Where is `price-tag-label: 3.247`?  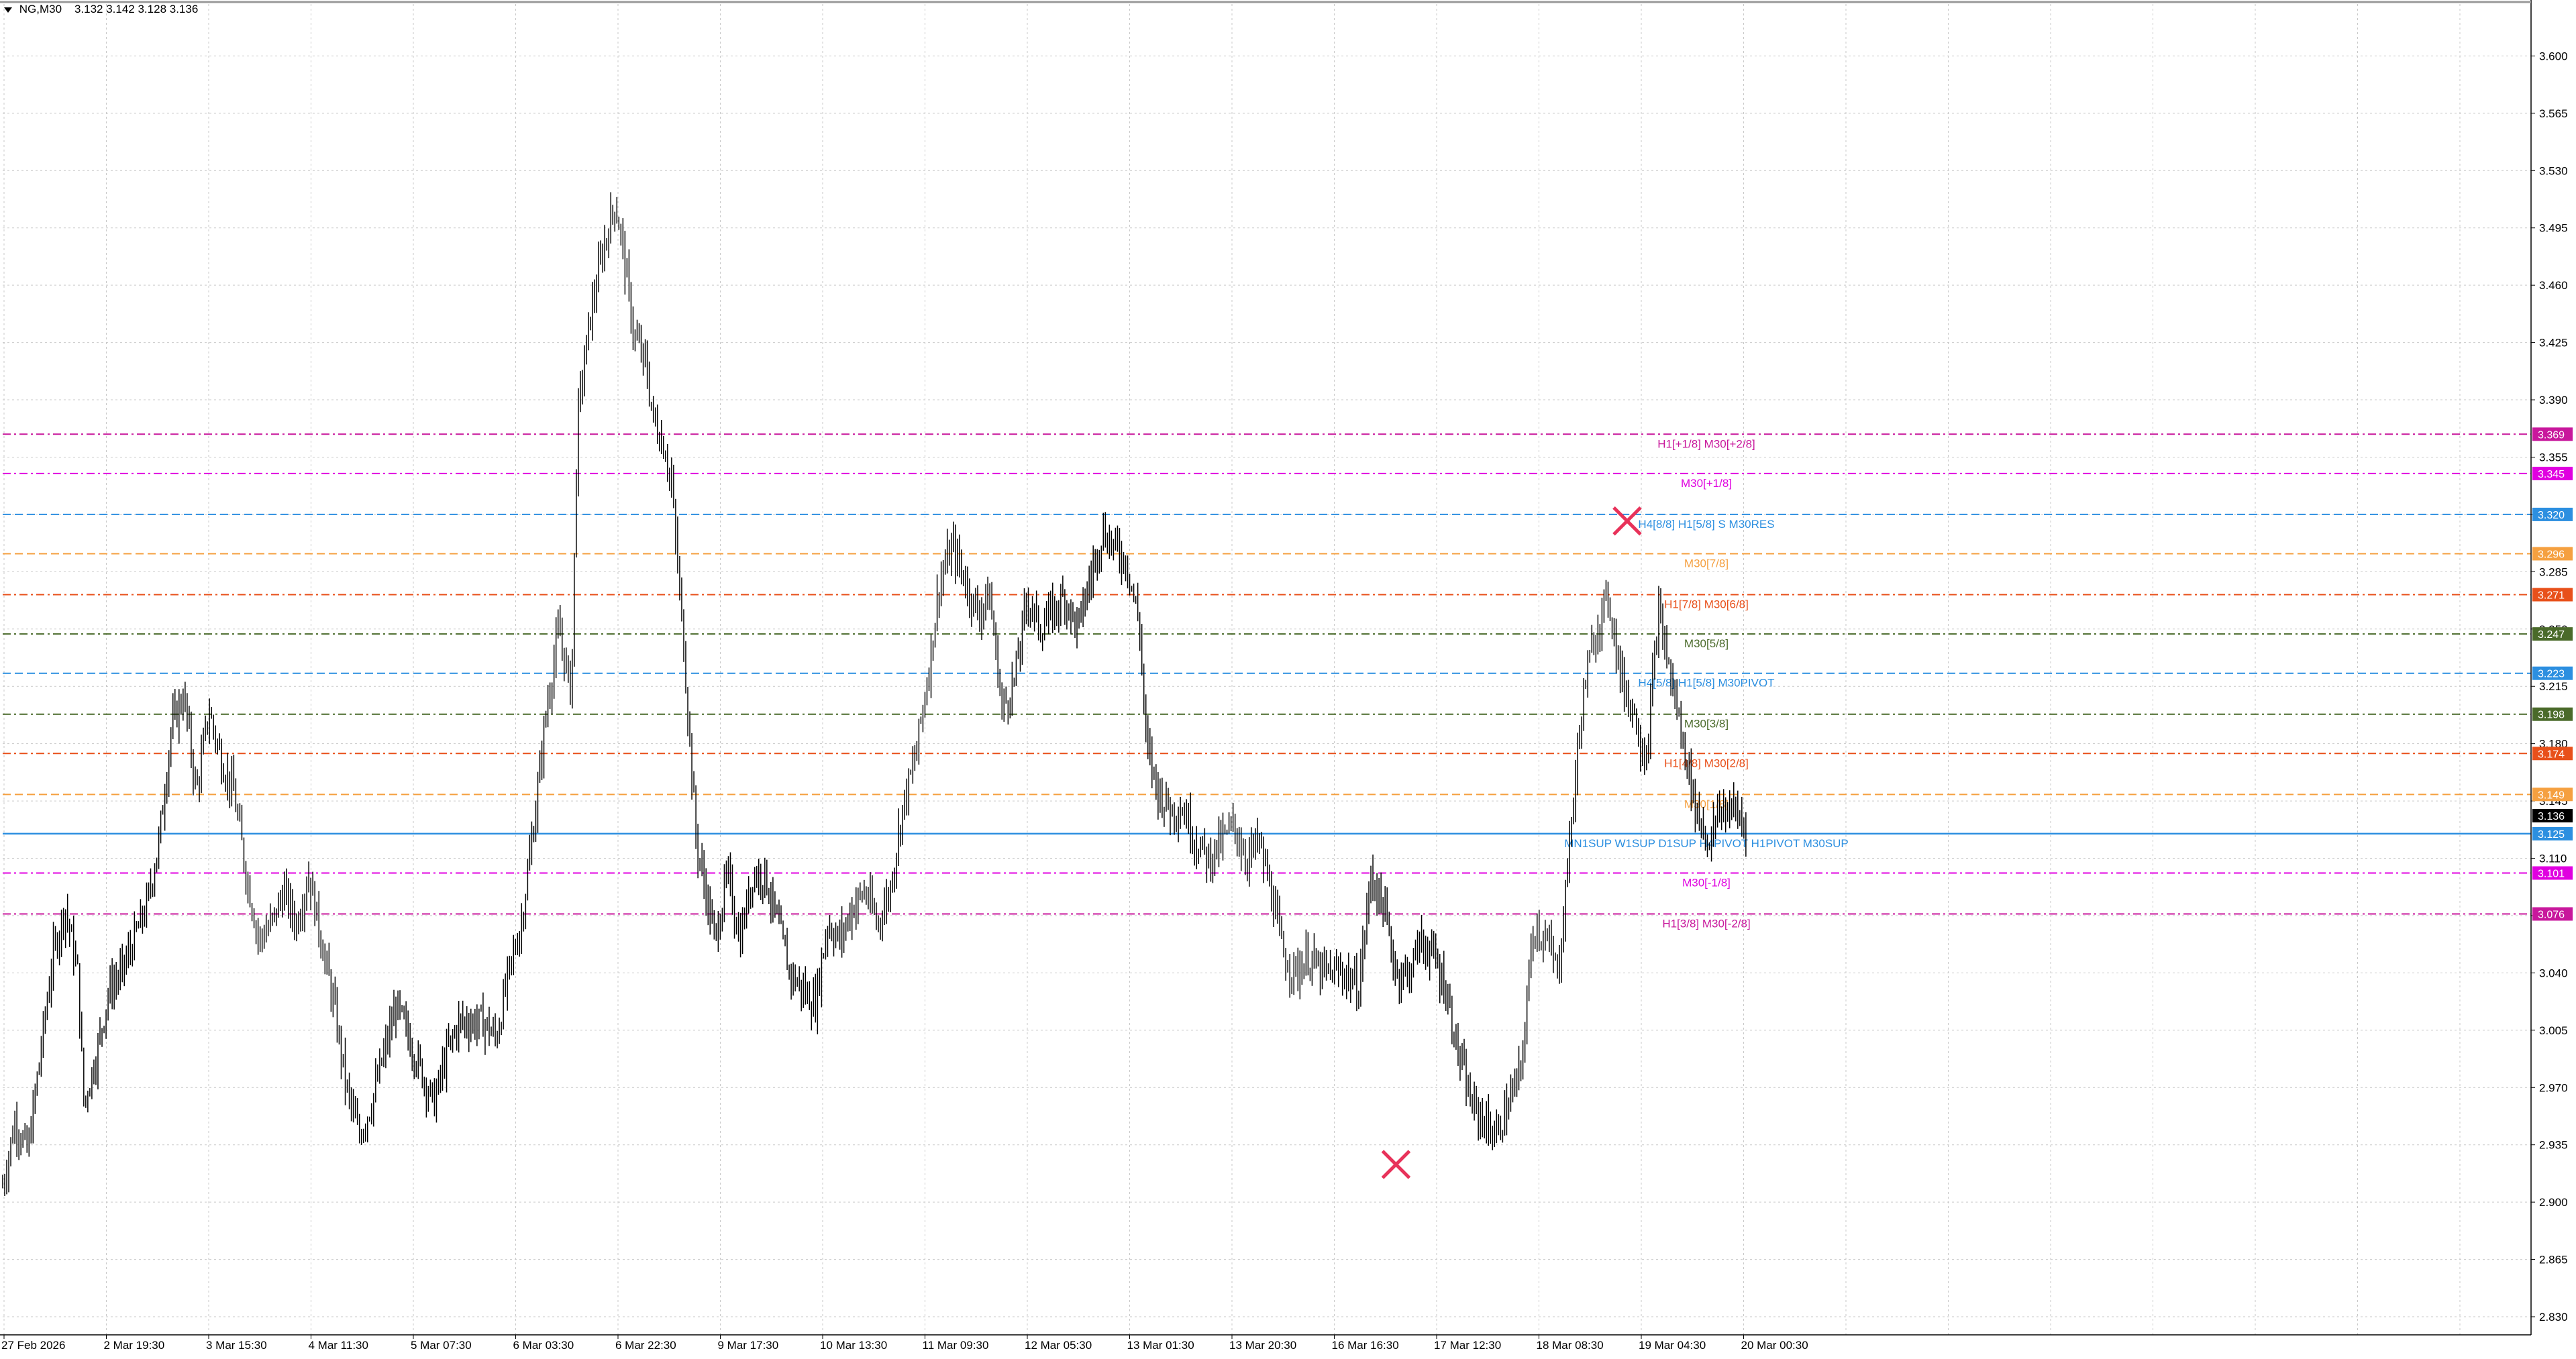
price-tag-label: 3.247 is located at coordinates (2551, 635).